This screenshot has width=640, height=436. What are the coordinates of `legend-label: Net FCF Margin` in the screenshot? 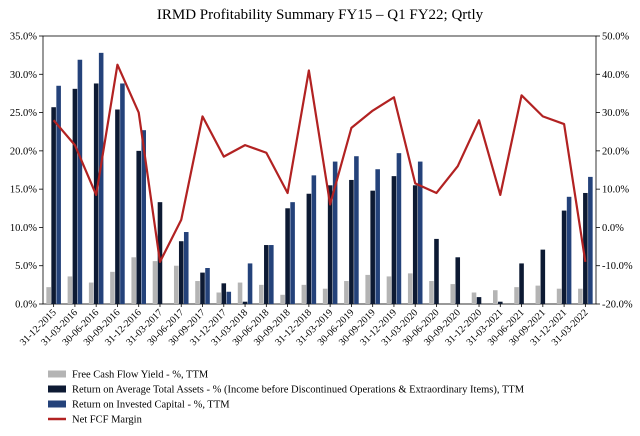 It's located at (107, 420).